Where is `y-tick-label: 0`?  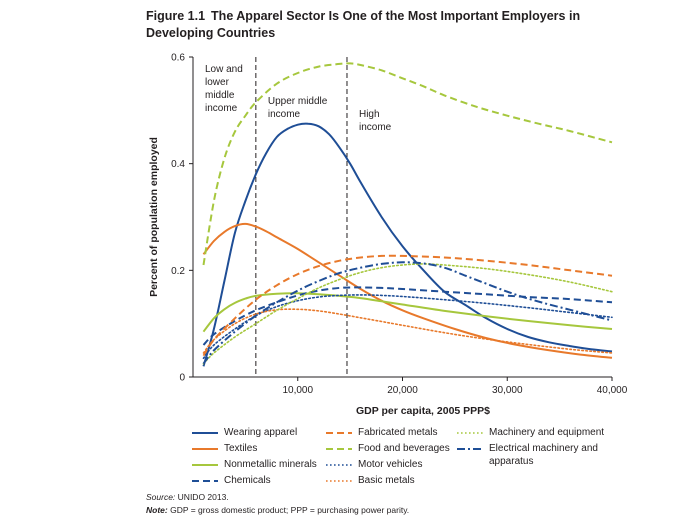 y-tick-label: 0 is located at coordinates (182, 378).